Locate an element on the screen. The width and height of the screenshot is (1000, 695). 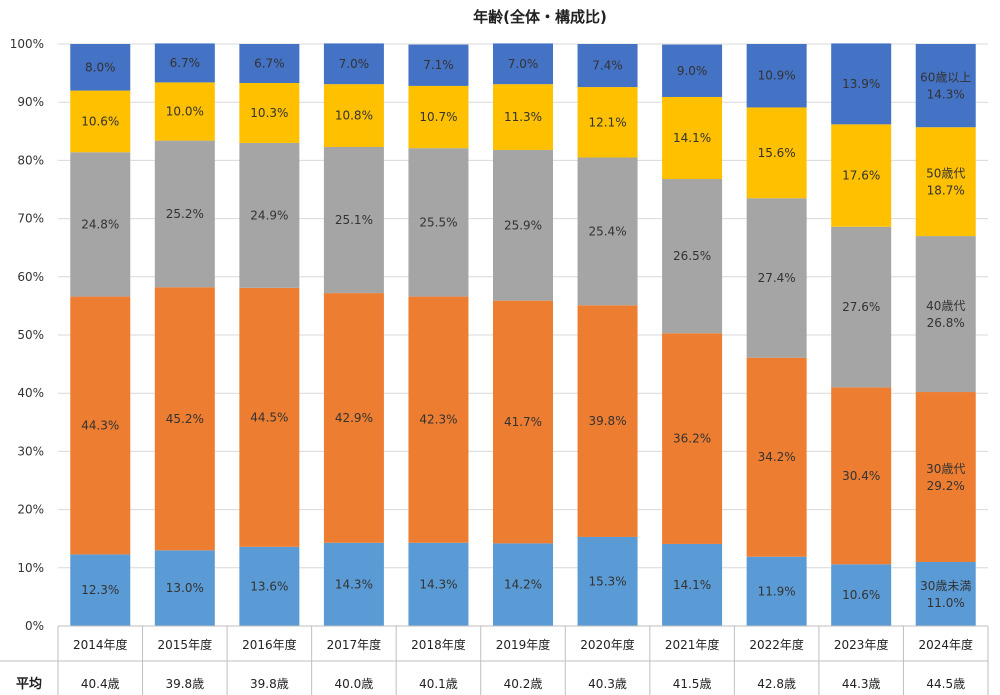
average-row-label: 平均 is located at coordinates (29, 684).